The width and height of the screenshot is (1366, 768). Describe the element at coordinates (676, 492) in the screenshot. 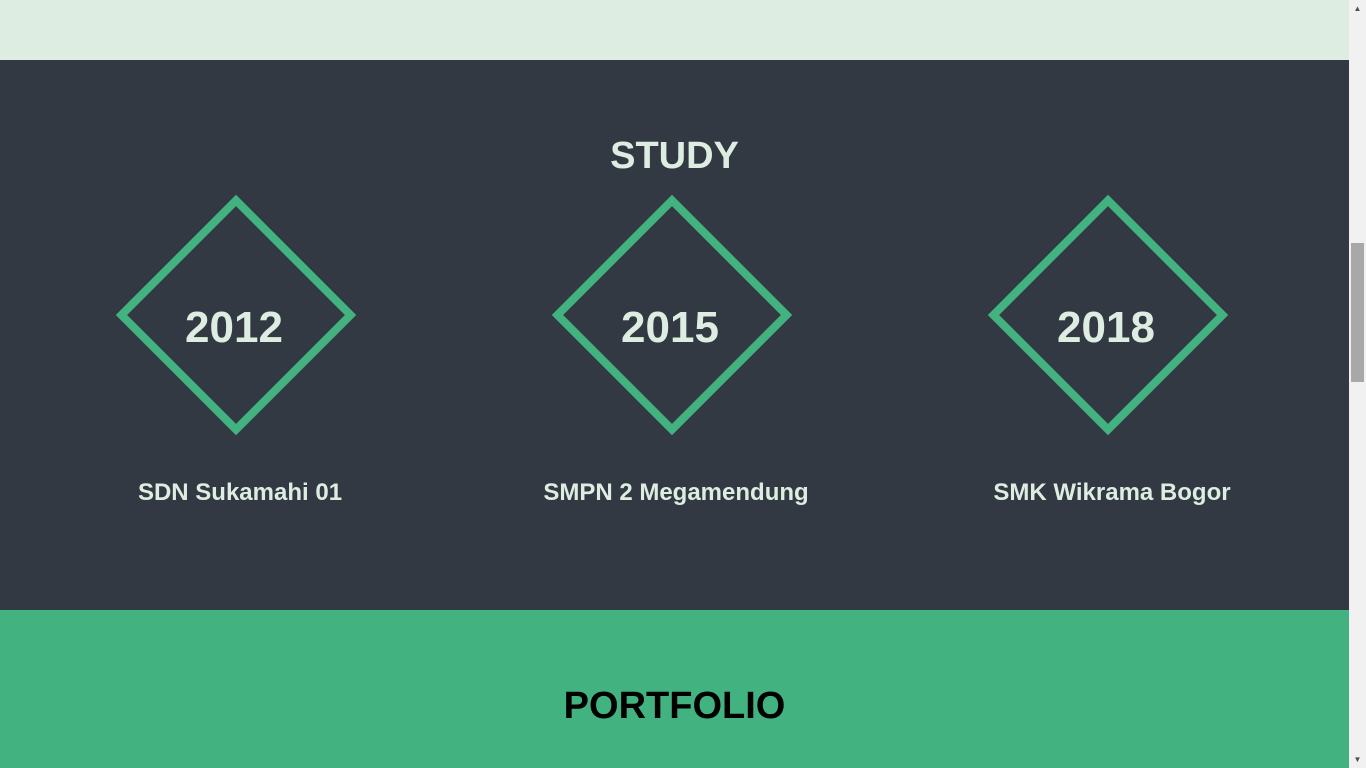

I see `study-school: SMPN 2 Megamendung` at that location.